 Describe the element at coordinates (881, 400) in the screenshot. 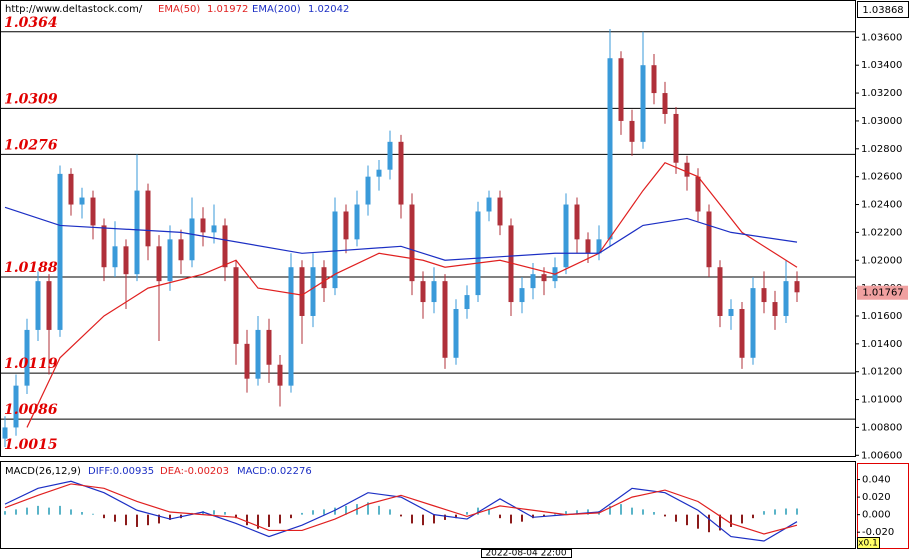

I see `y-tick-label: 1.01000` at that location.